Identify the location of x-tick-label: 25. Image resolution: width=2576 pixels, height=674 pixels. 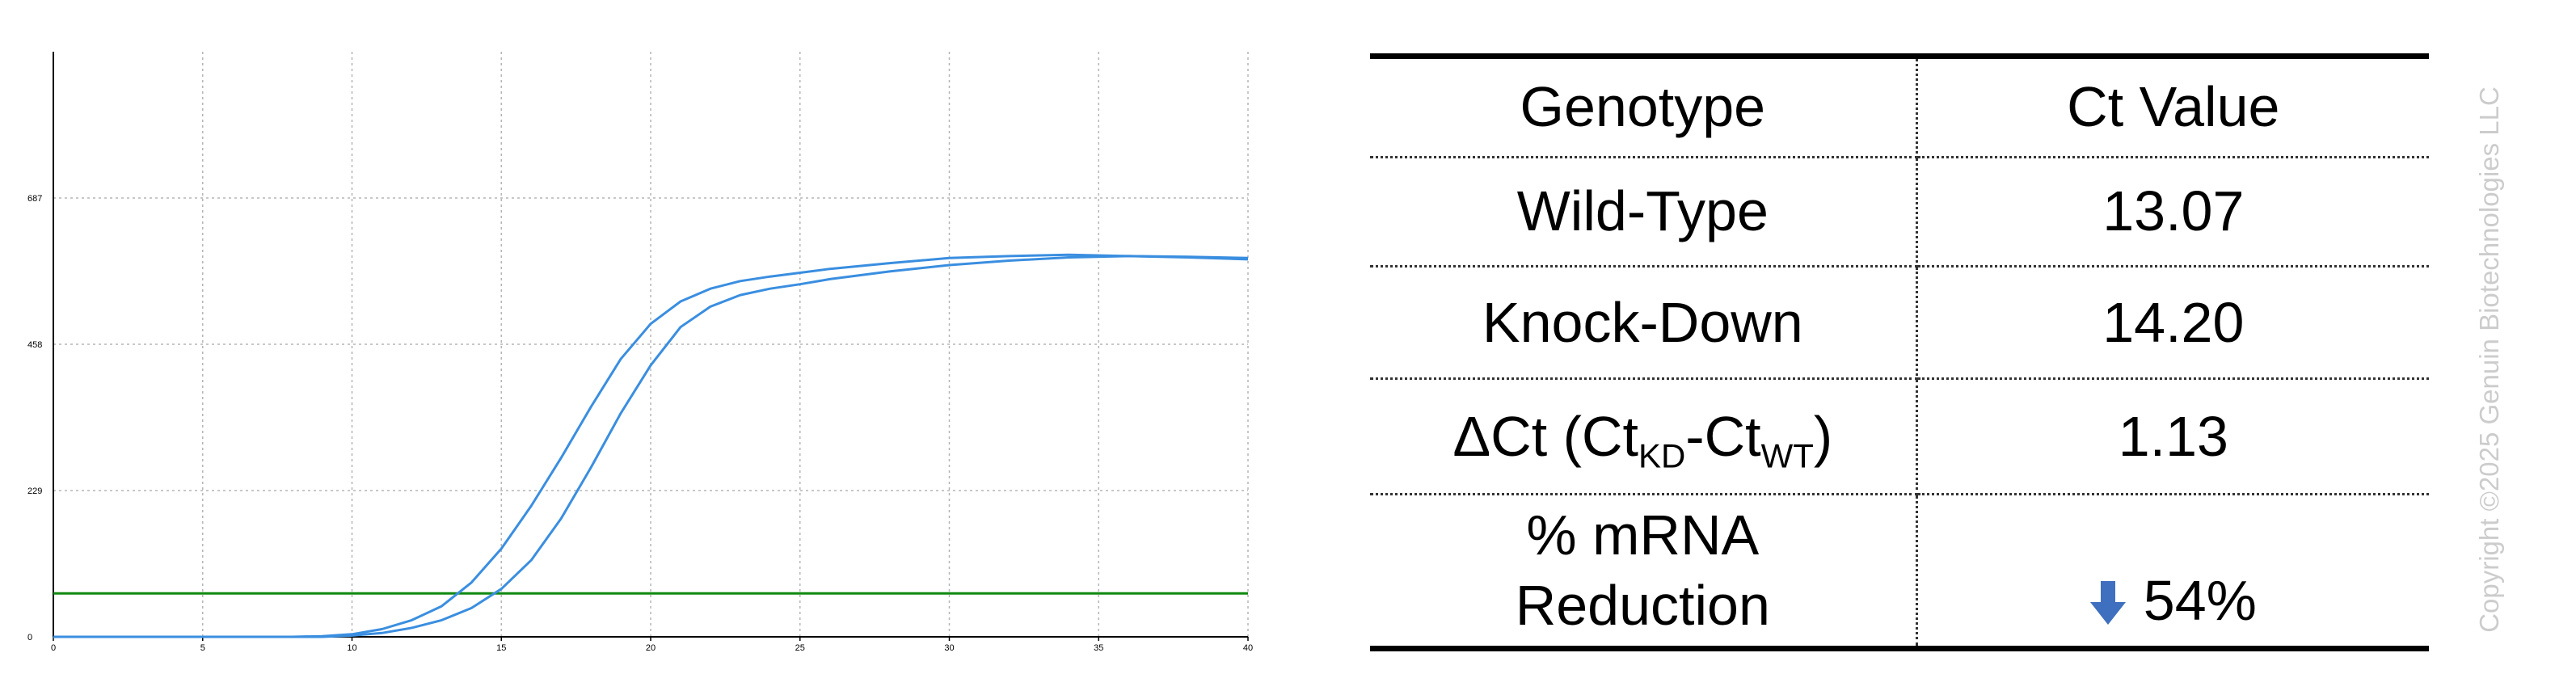
(800, 648).